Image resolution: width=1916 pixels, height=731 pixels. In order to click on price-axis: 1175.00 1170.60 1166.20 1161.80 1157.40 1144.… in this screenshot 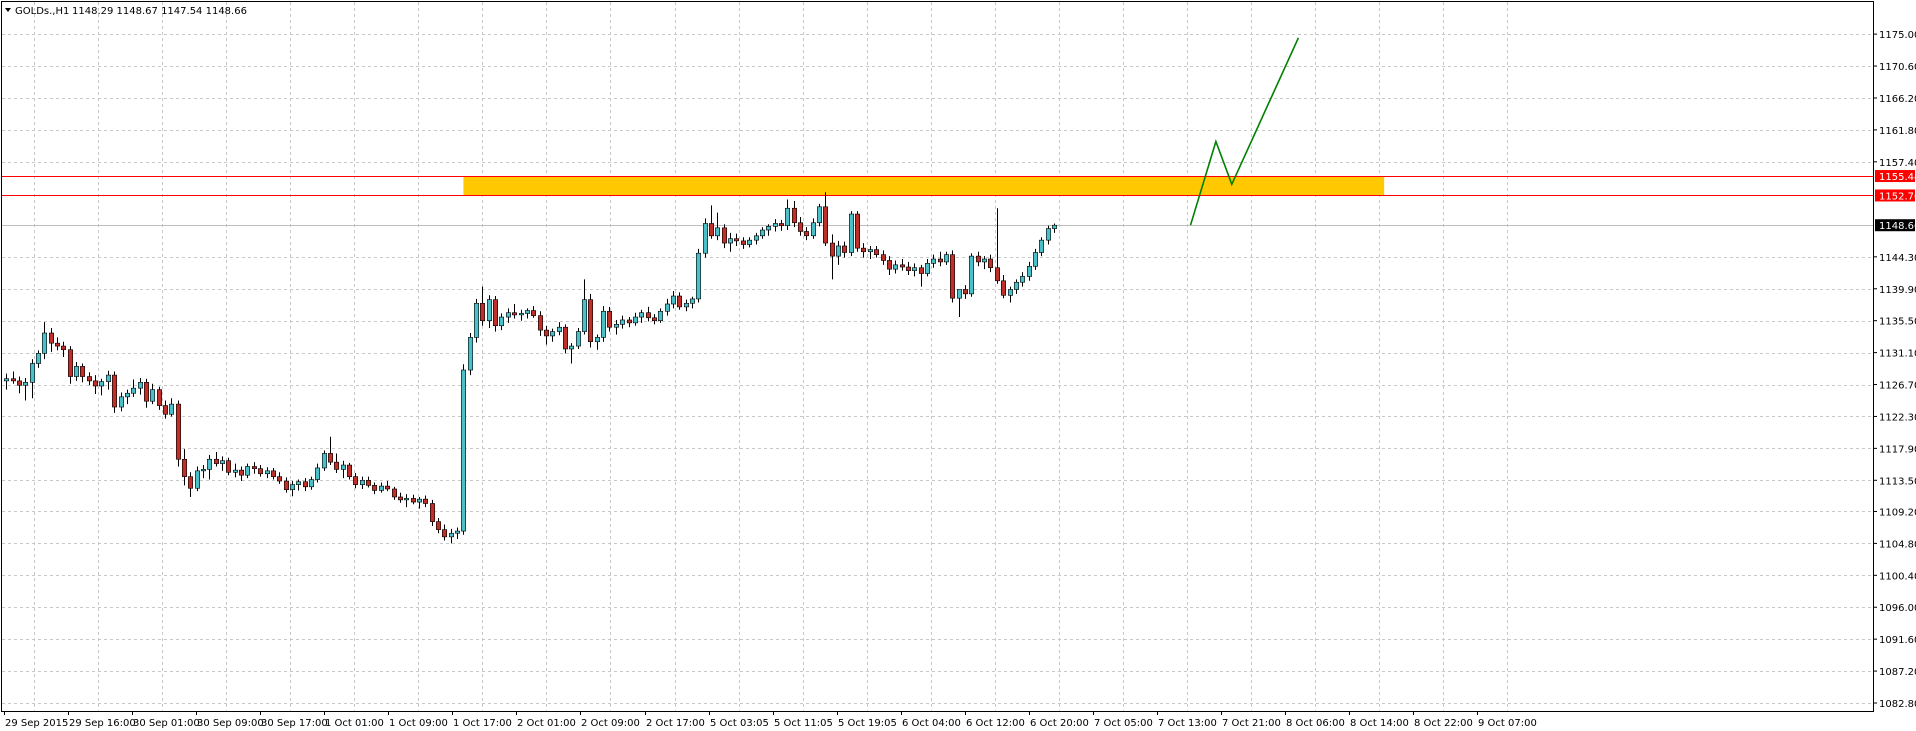, I will do `click(1894, 370)`.